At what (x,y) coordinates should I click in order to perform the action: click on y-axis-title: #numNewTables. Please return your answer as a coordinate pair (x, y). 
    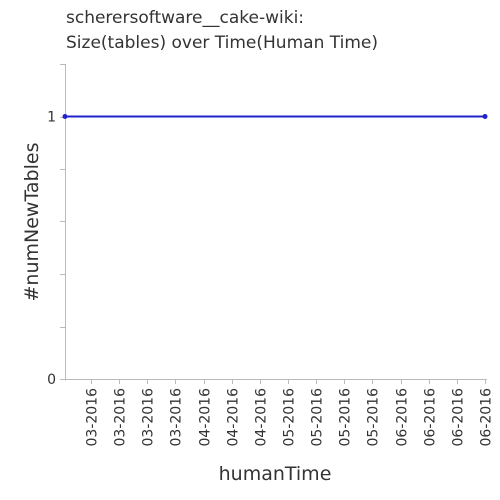
    Looking at the image, I should click on (32, 222).